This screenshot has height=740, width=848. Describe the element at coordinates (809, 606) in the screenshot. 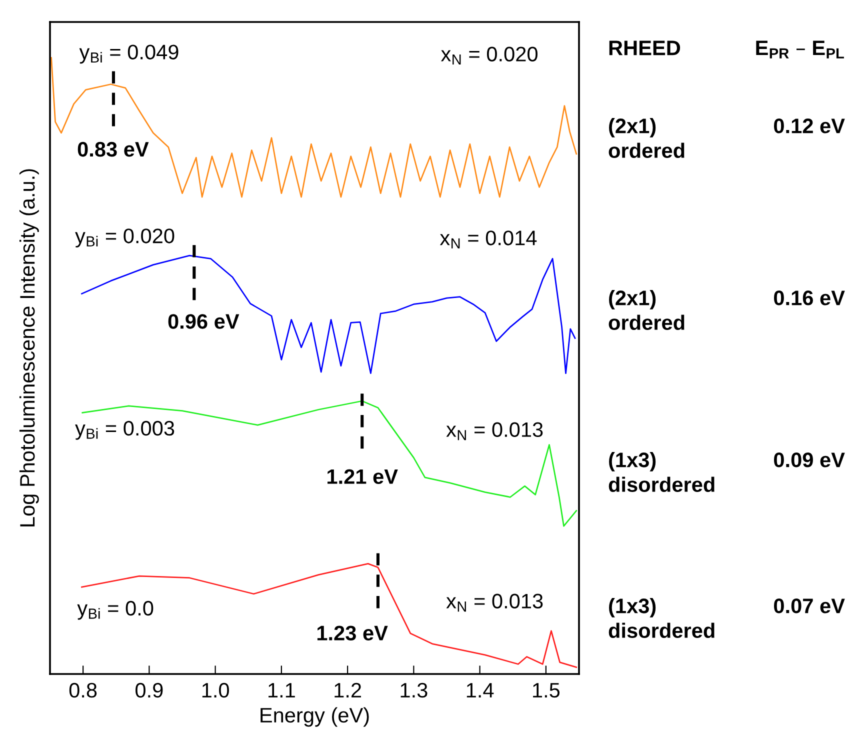

I see `text: 0.07 eV` at that location.